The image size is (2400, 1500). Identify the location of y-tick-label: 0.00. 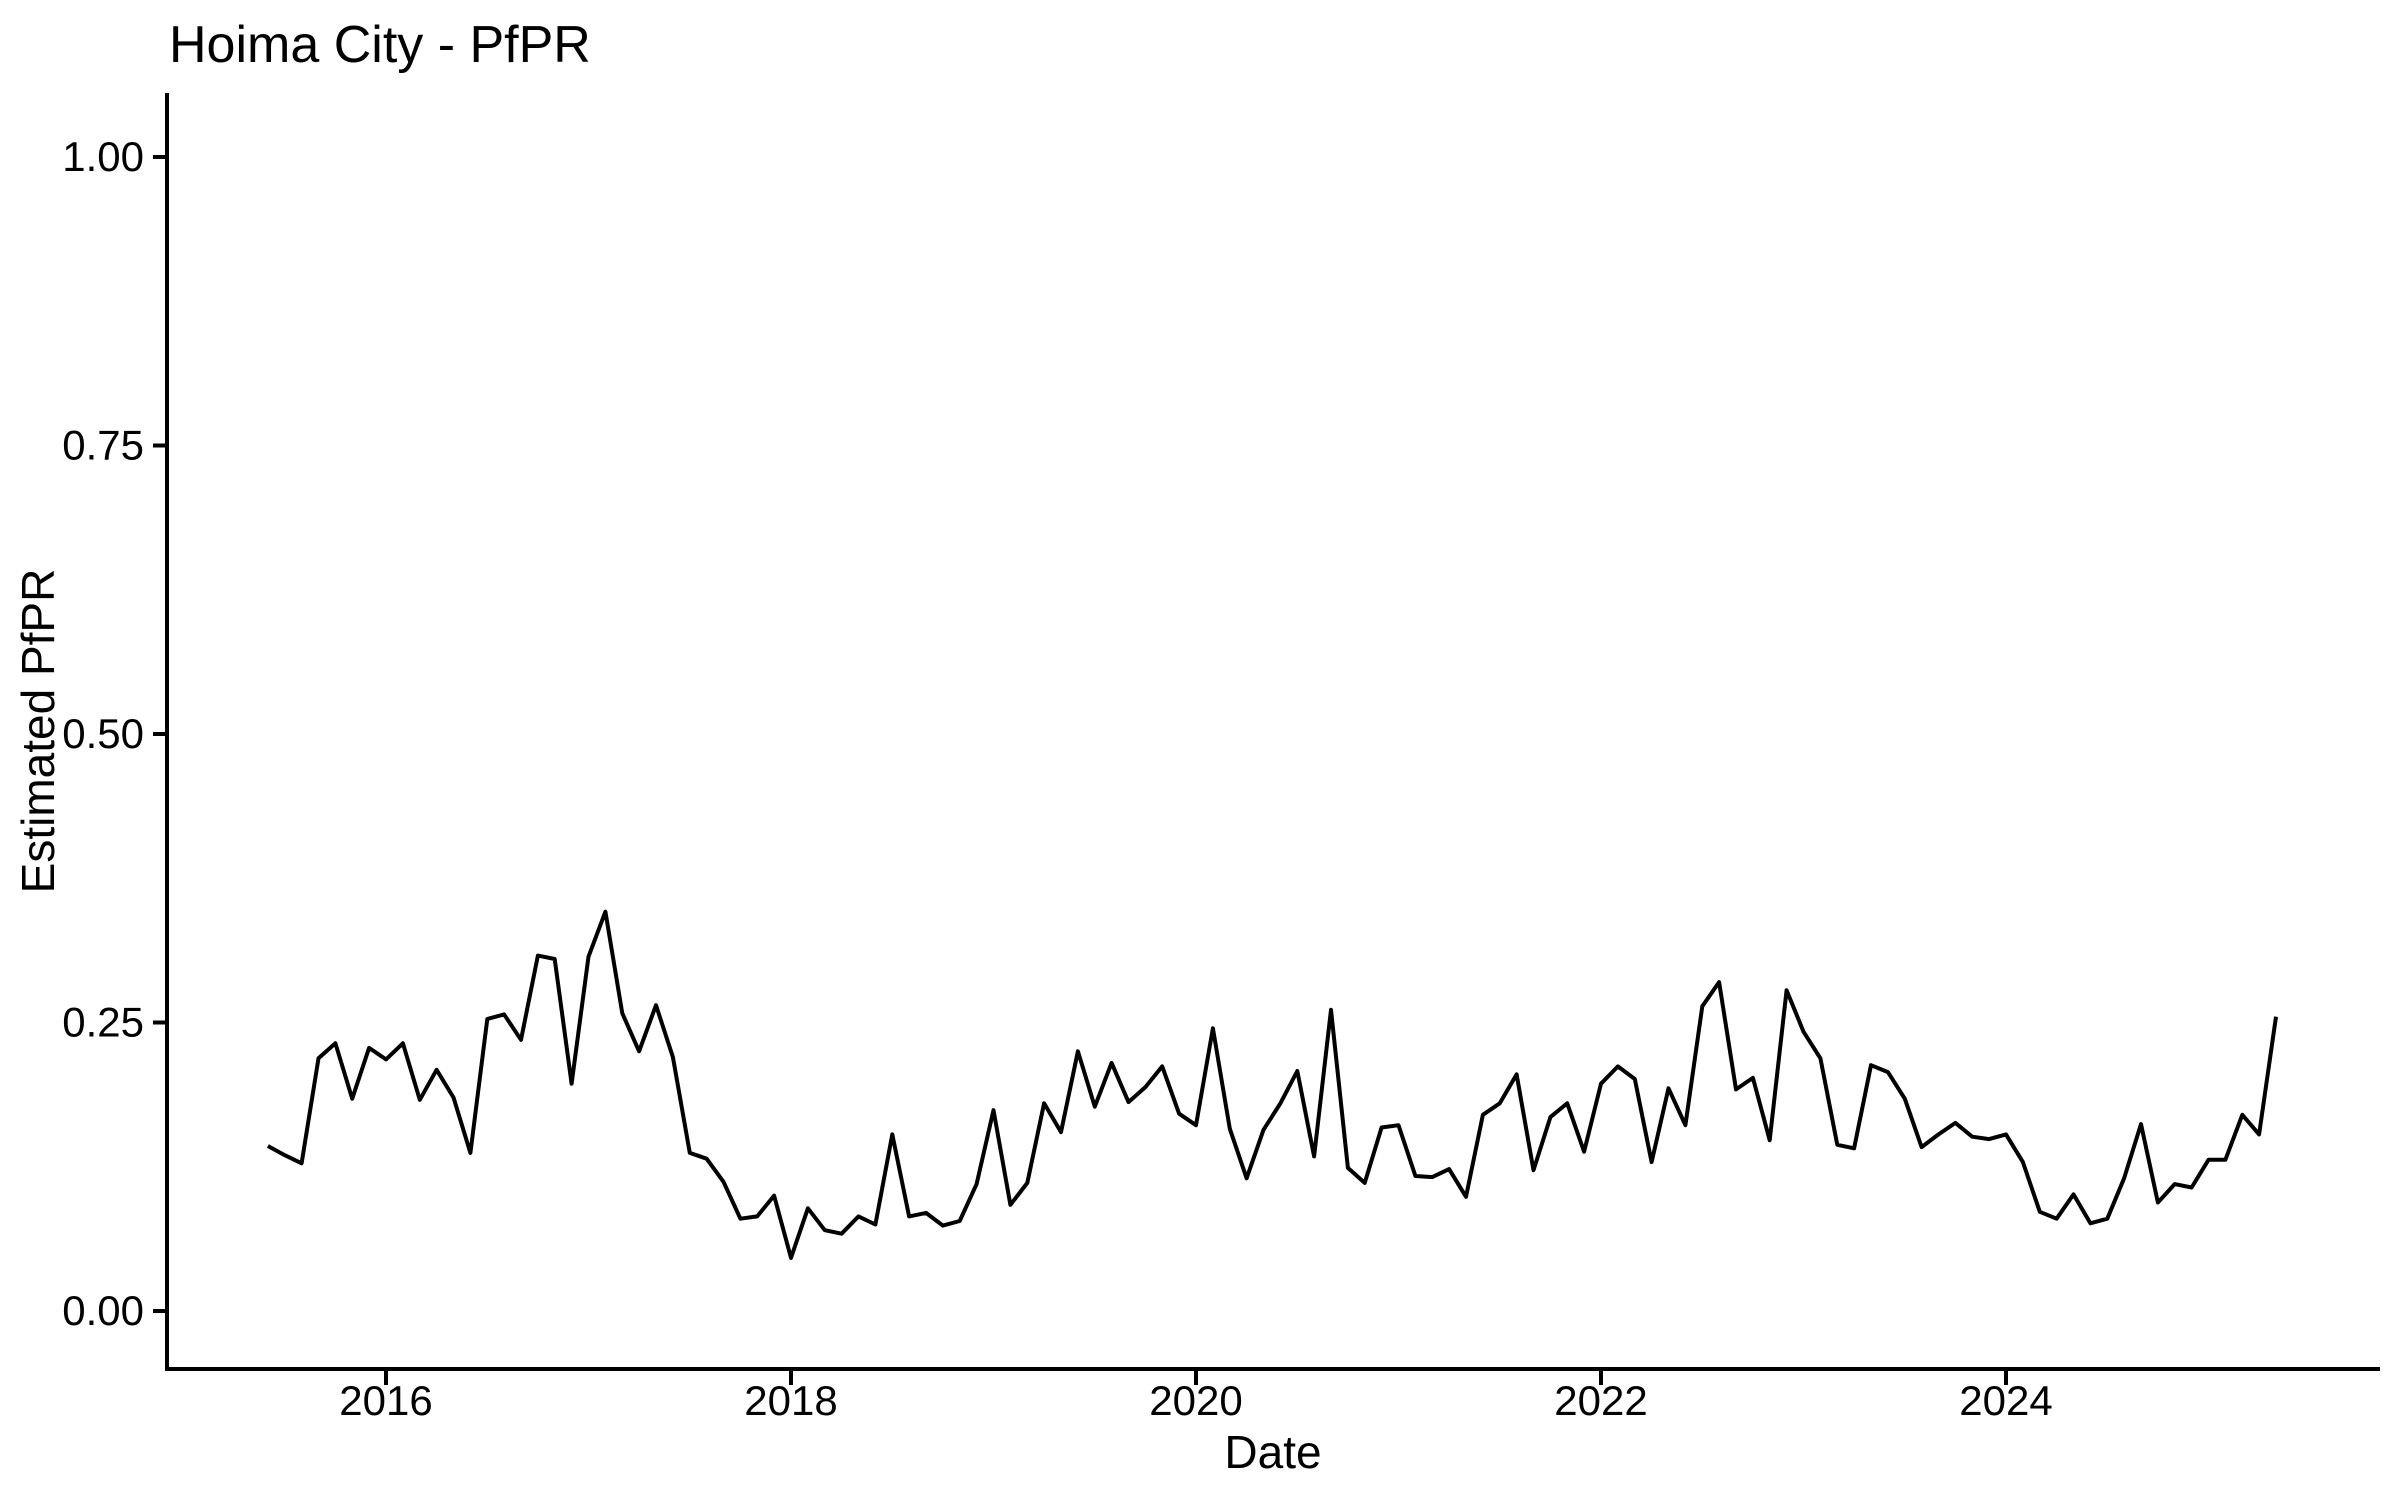
(103, 1310).